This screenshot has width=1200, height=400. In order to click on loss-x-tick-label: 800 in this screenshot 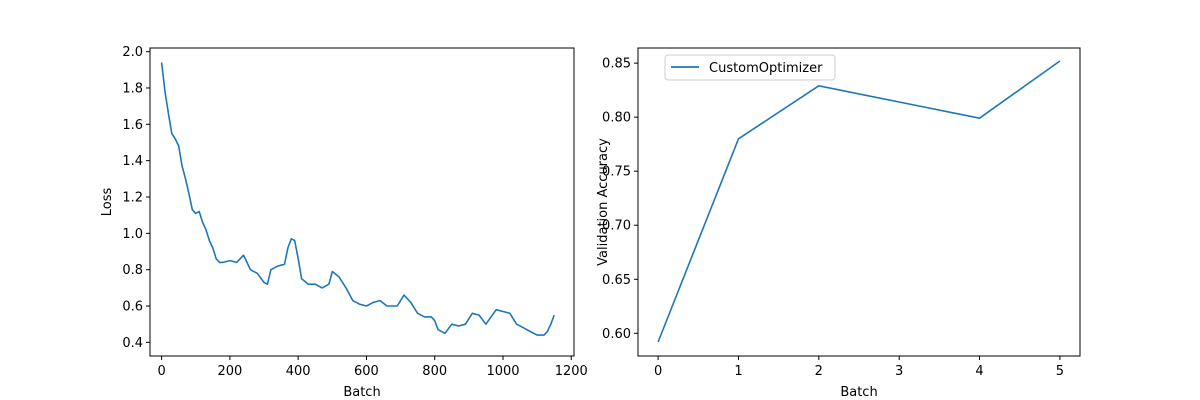, I will do `click(434, 371)`.